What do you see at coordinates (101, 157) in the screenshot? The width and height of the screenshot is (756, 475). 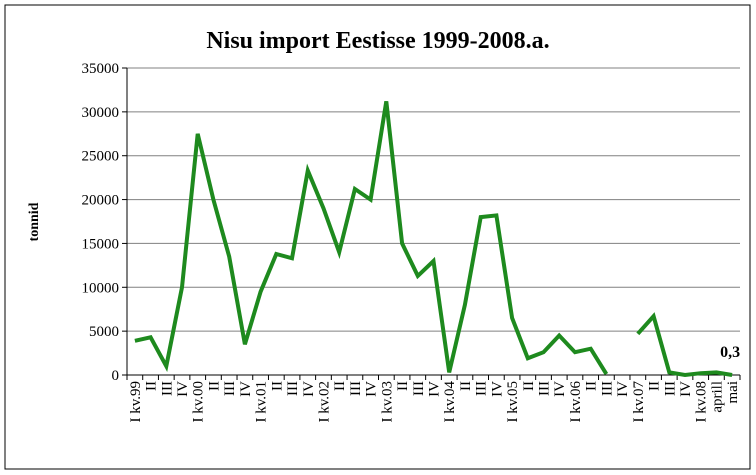 I see `y-tick-label: 25000` at bounding box center [101, 157].